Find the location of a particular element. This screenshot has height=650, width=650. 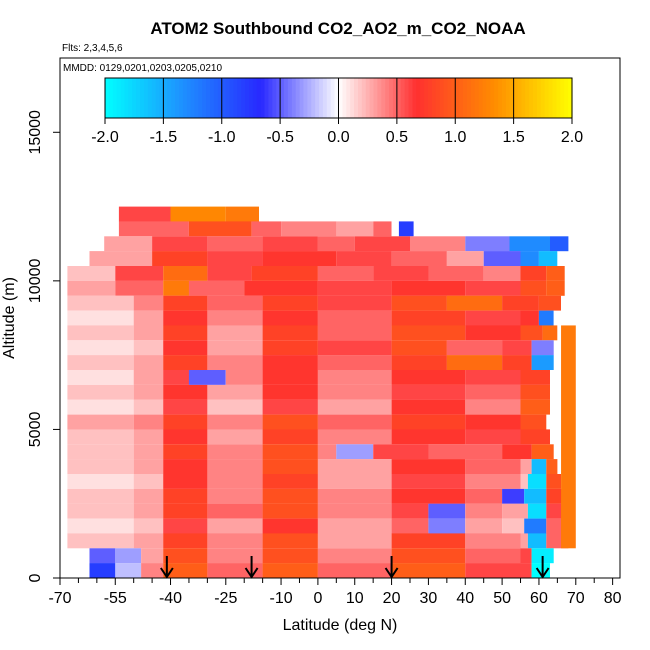

y-tick-label: 15000 is located at coordinates (35, 132).